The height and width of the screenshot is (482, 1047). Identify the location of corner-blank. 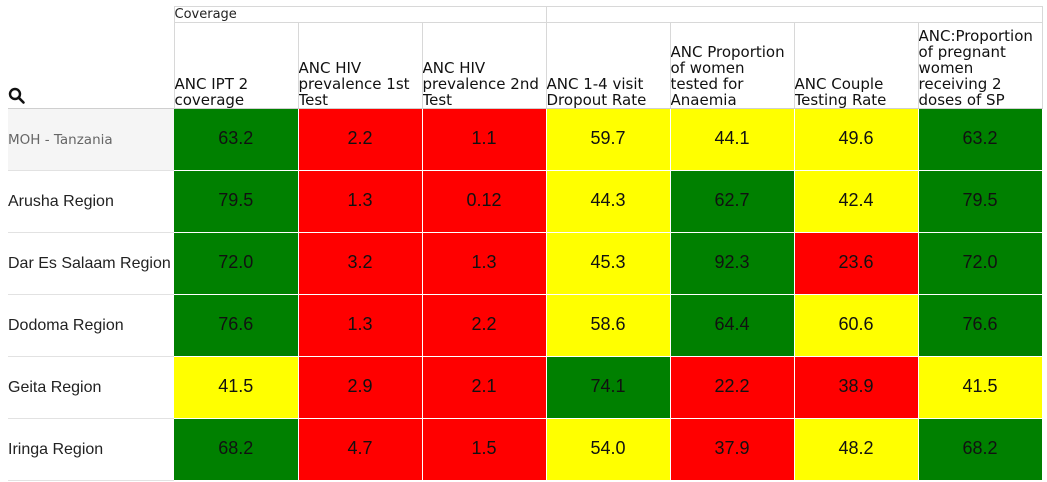
(91, 14).